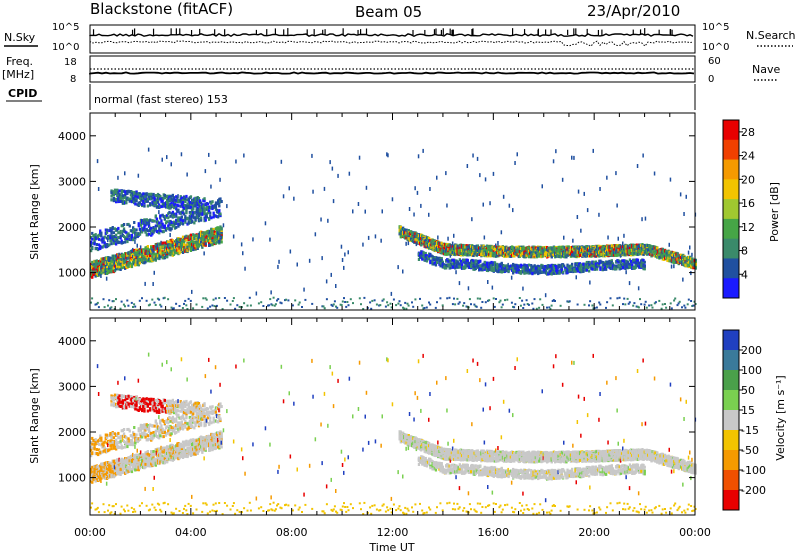 The width and height of the screenshot is (800, 554). I want to click on freq-left-tick-top: 18, so click(70, 62).